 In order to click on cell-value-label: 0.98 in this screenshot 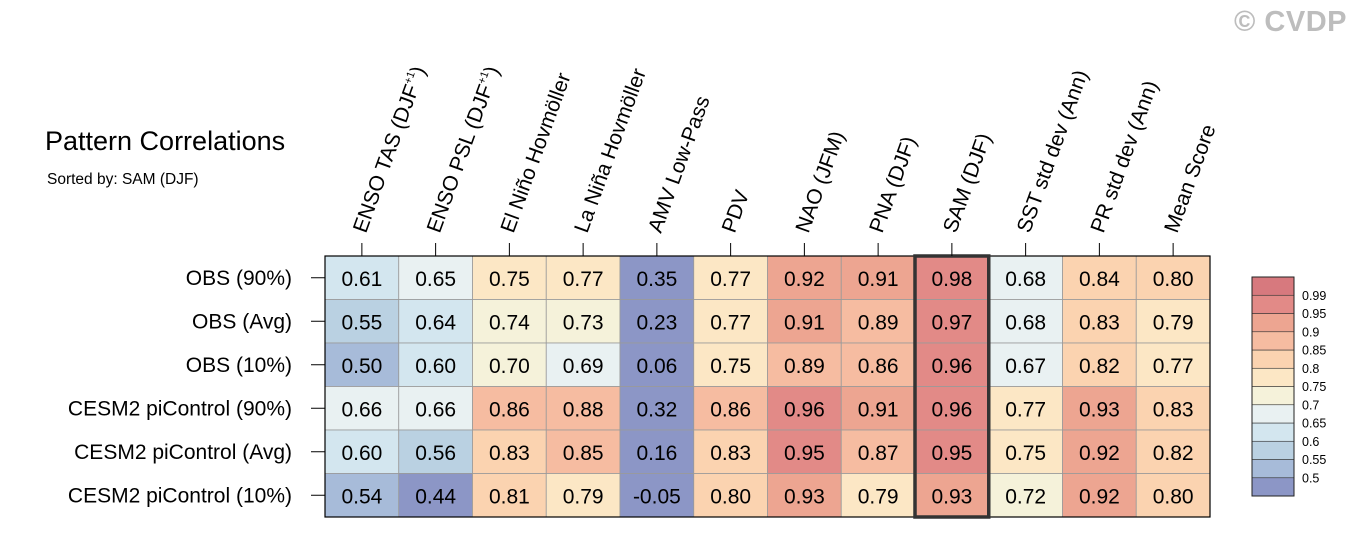, I will do `click(951, 279)`.